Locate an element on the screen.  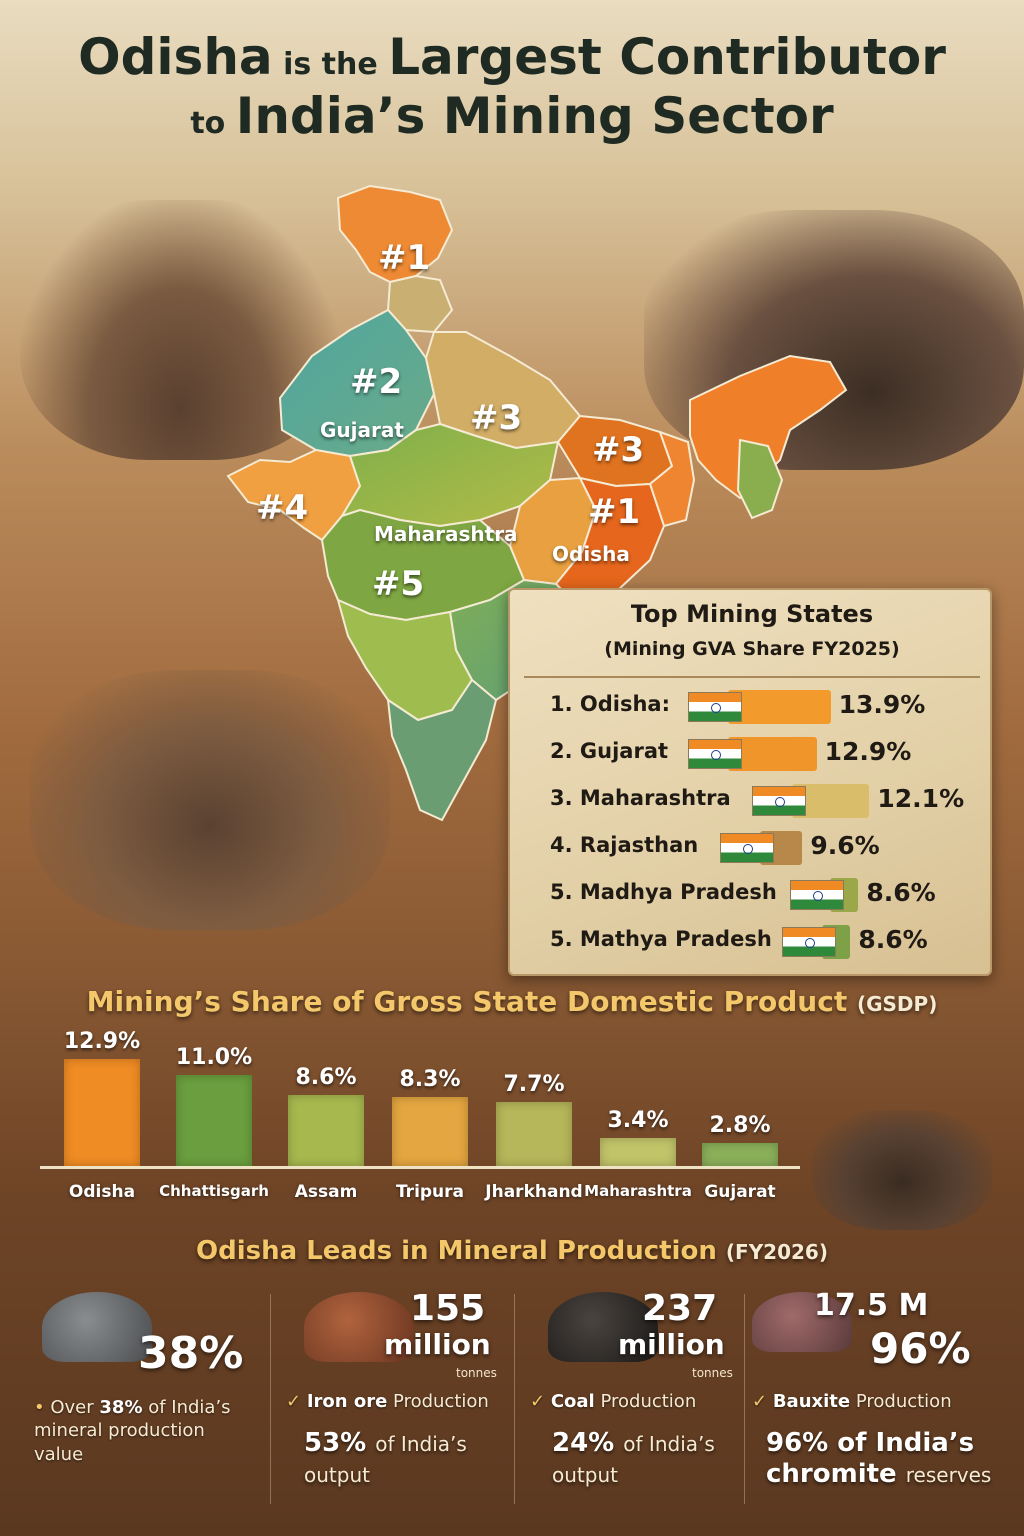
bauxite-cart-icon is located at coordinates (802, 1322).